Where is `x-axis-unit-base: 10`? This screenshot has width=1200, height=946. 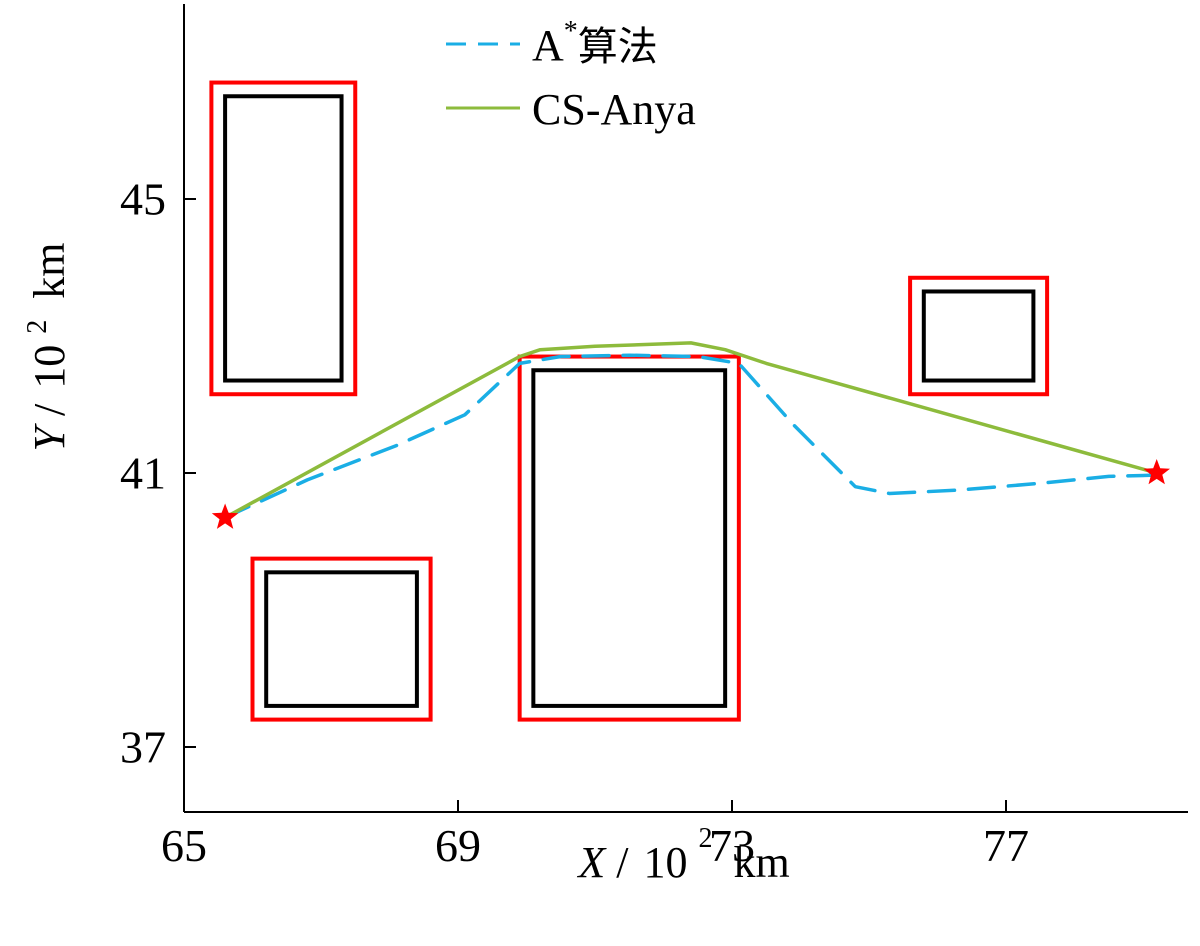 x-axis-unit-base: 10 is located at coordinates (665, 862).